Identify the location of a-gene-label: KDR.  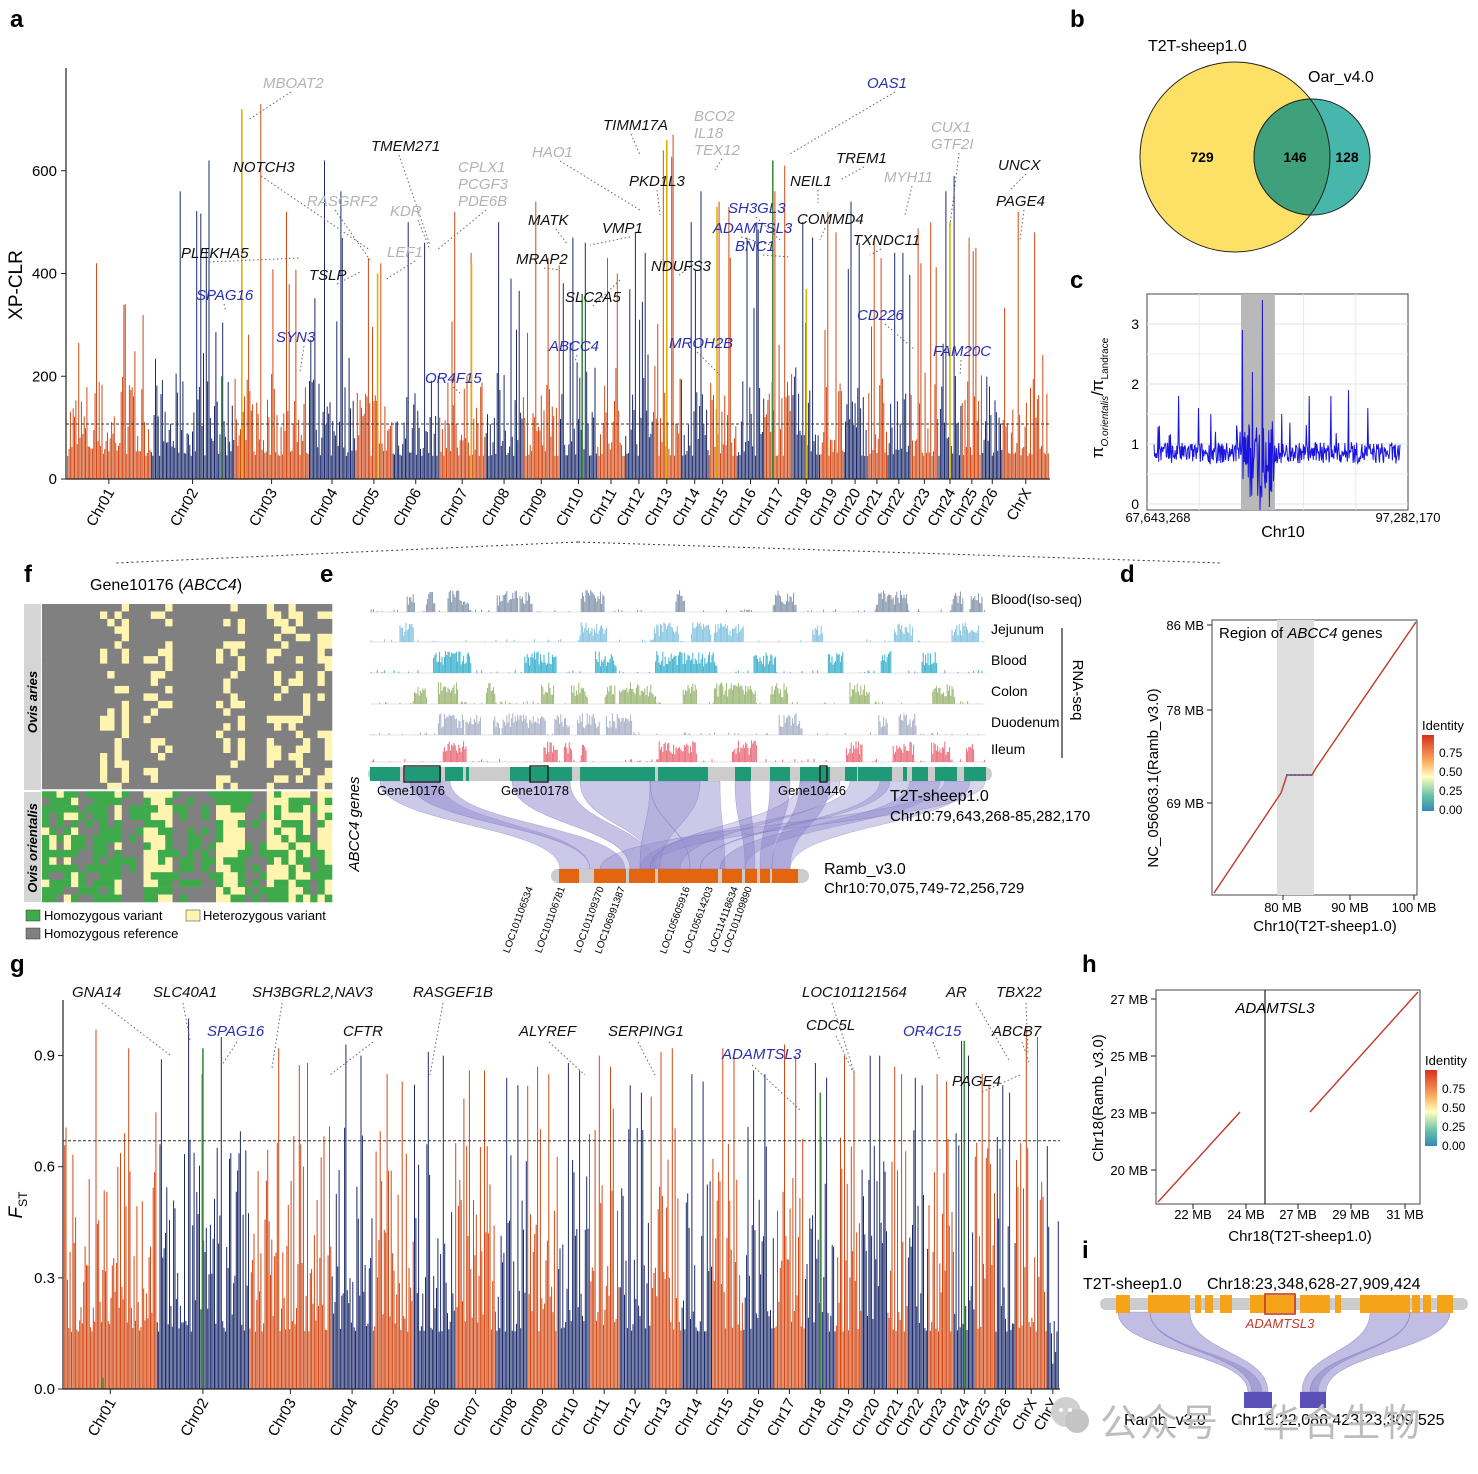
(406, 211).